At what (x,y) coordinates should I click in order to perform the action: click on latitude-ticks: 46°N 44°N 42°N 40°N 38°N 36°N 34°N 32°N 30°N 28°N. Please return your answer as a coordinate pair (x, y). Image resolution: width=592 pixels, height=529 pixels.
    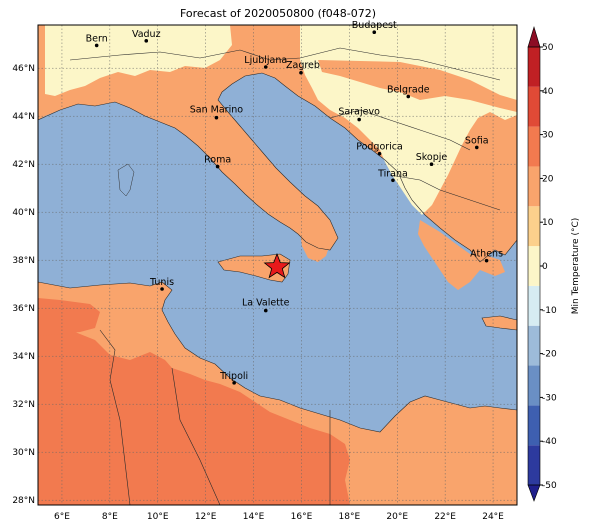
    Looking at the image, I should click on (23, 285).